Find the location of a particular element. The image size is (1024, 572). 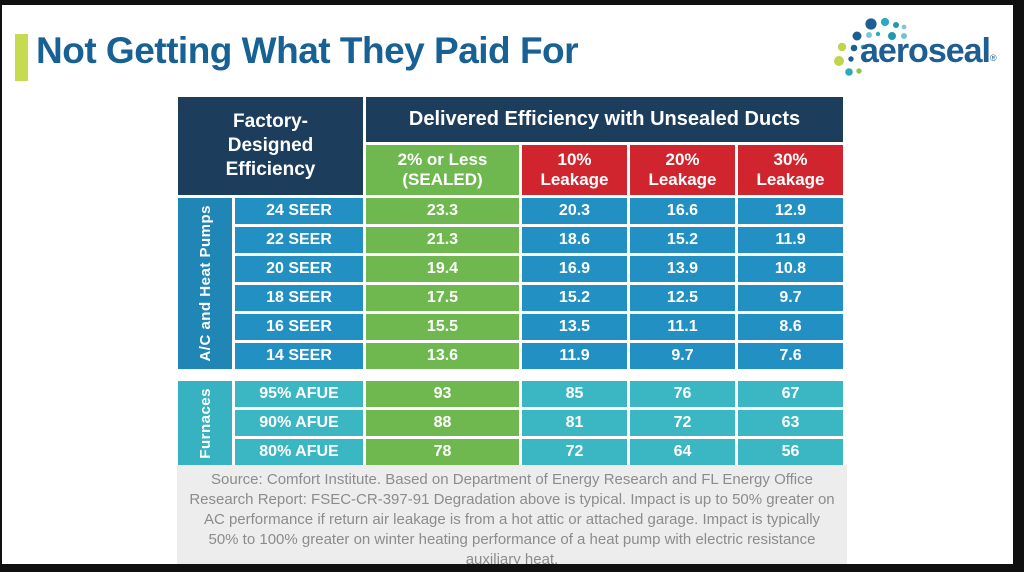

table-row-label: 90% AFUE is located at coordinates (299, 423).